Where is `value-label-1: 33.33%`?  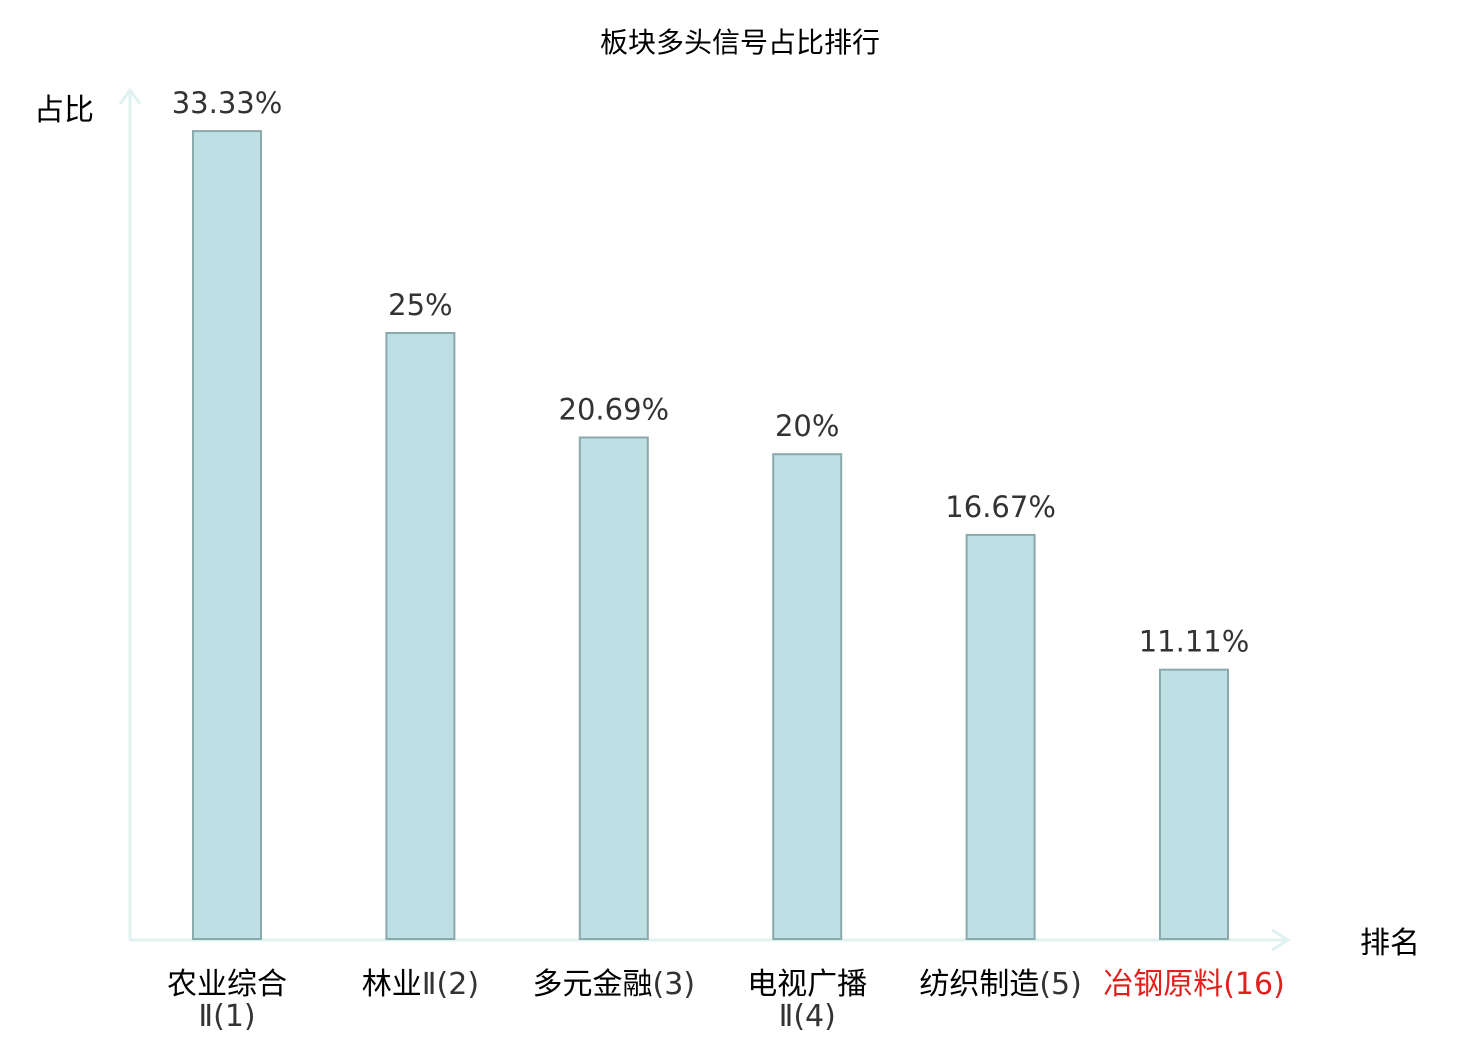 value-label-1: 33.33% is located at coordinates (227, 103).